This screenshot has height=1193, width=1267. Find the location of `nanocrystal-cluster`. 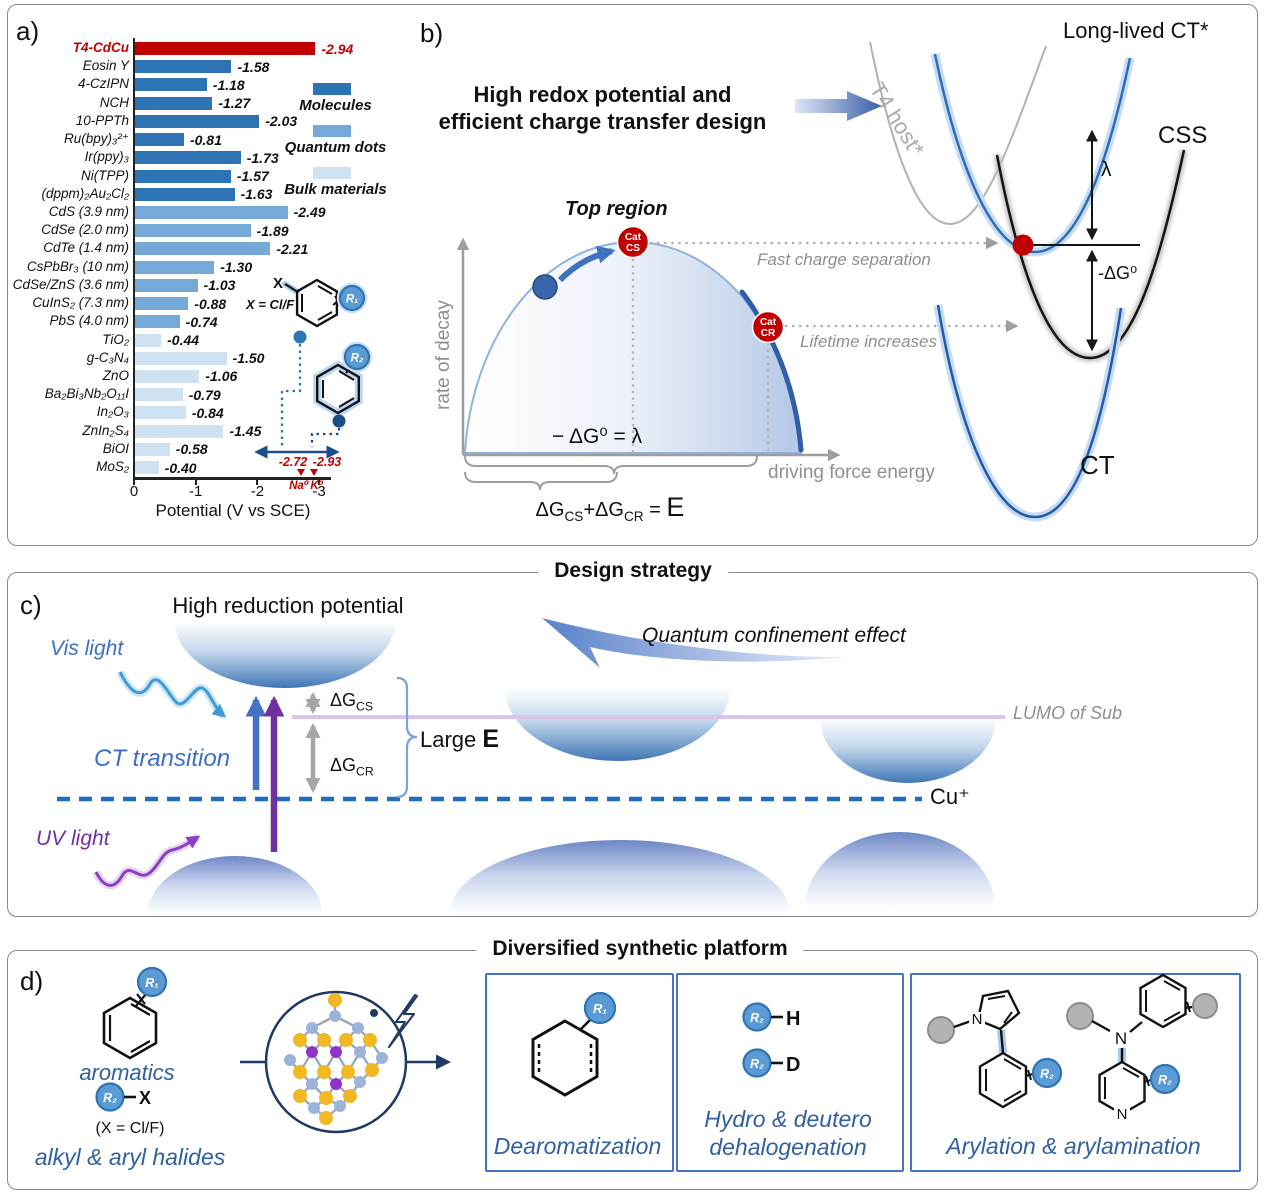

nanocrystal-cluster is located at coordinates (336, 1059).